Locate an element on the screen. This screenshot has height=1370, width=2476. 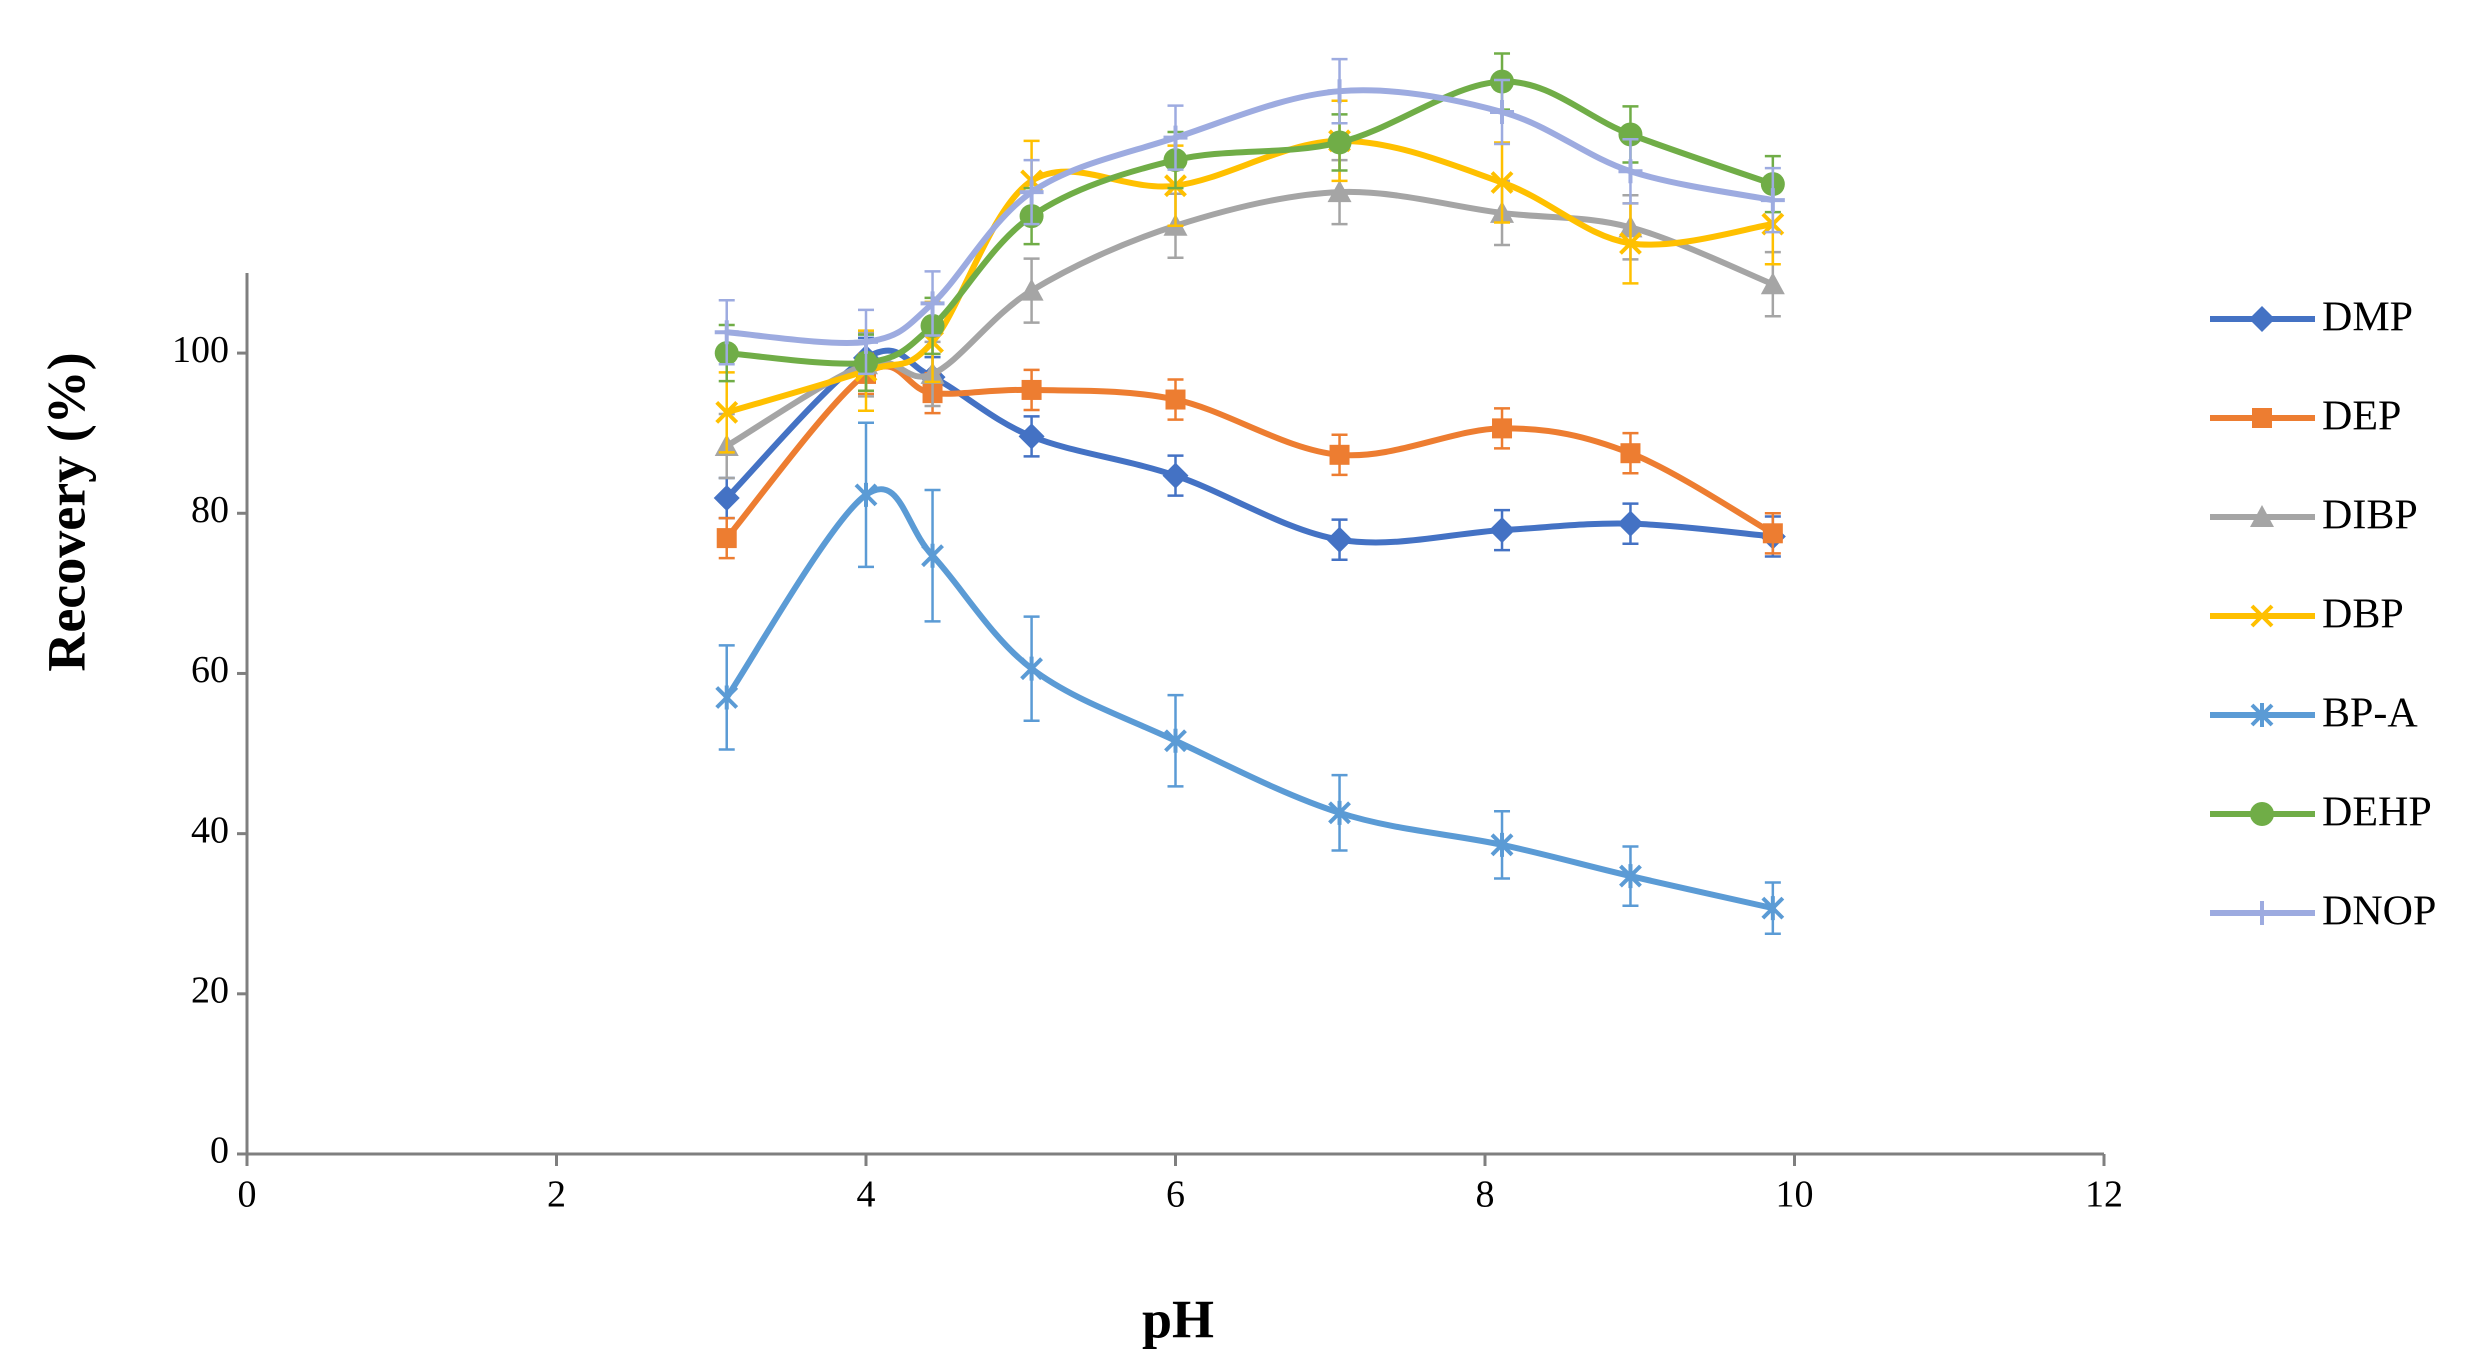
legend-label: DMP is located at coordinates (2367, 318).